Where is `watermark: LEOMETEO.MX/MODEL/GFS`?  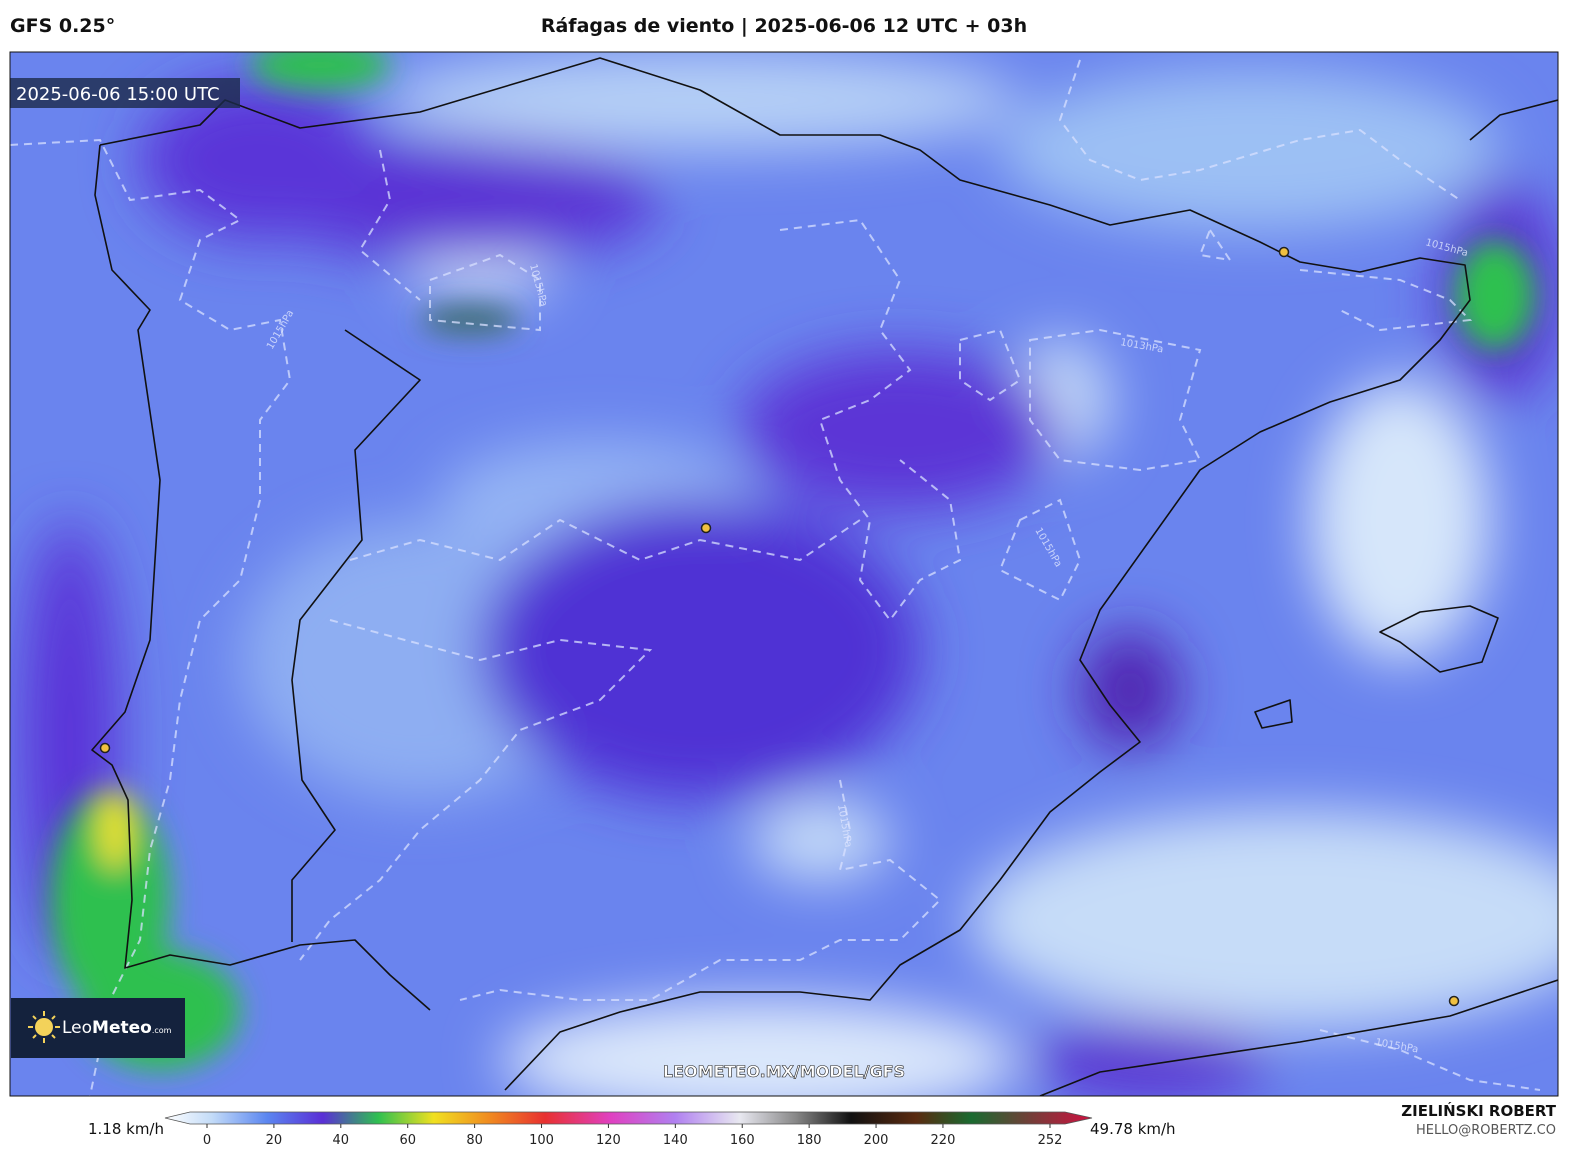 watermark: LEOMETEO.MX/MODEL/GFS is located at coordinates (784, 1071).